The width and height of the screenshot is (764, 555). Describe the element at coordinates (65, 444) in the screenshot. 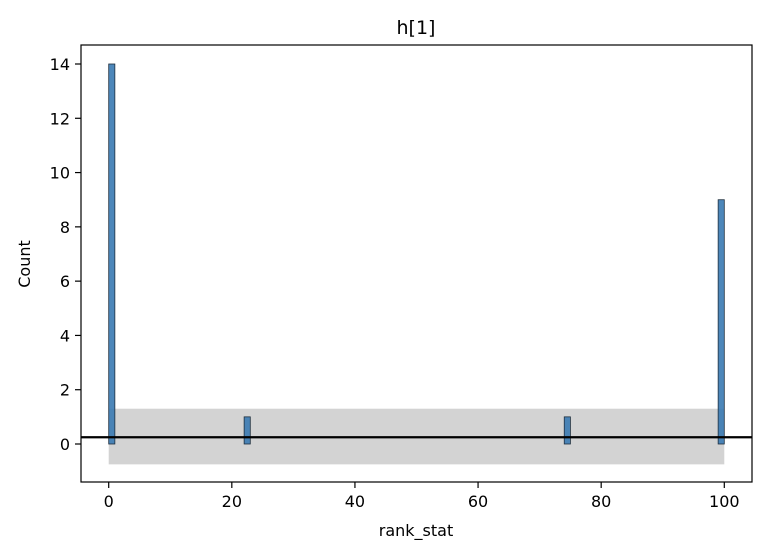

I see `y-tick-label-0: 0` at that location.